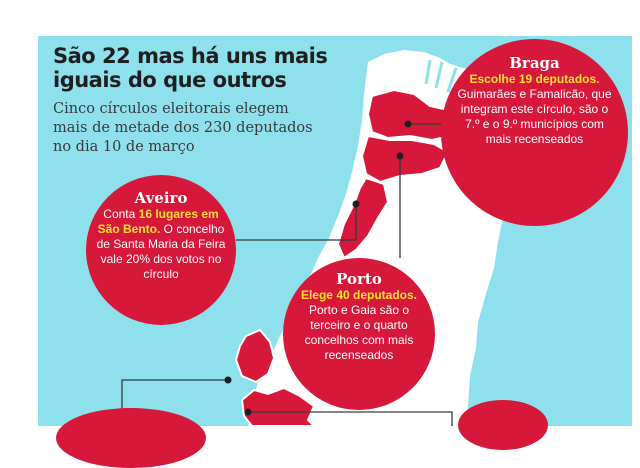  What do you see at coordinates (174, 399) in the screenshot?
I see `leader-line-lisboa` at bounding box center [174, 399].